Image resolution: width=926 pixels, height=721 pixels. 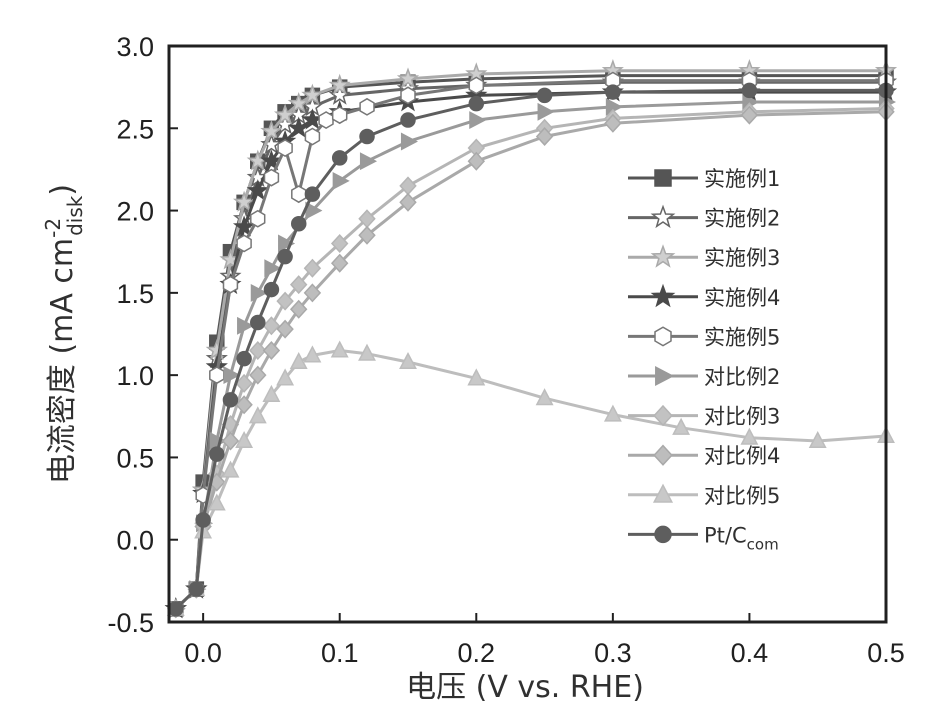 I want to click on y-tick-label: 0.5, so click(x=135, y=458).